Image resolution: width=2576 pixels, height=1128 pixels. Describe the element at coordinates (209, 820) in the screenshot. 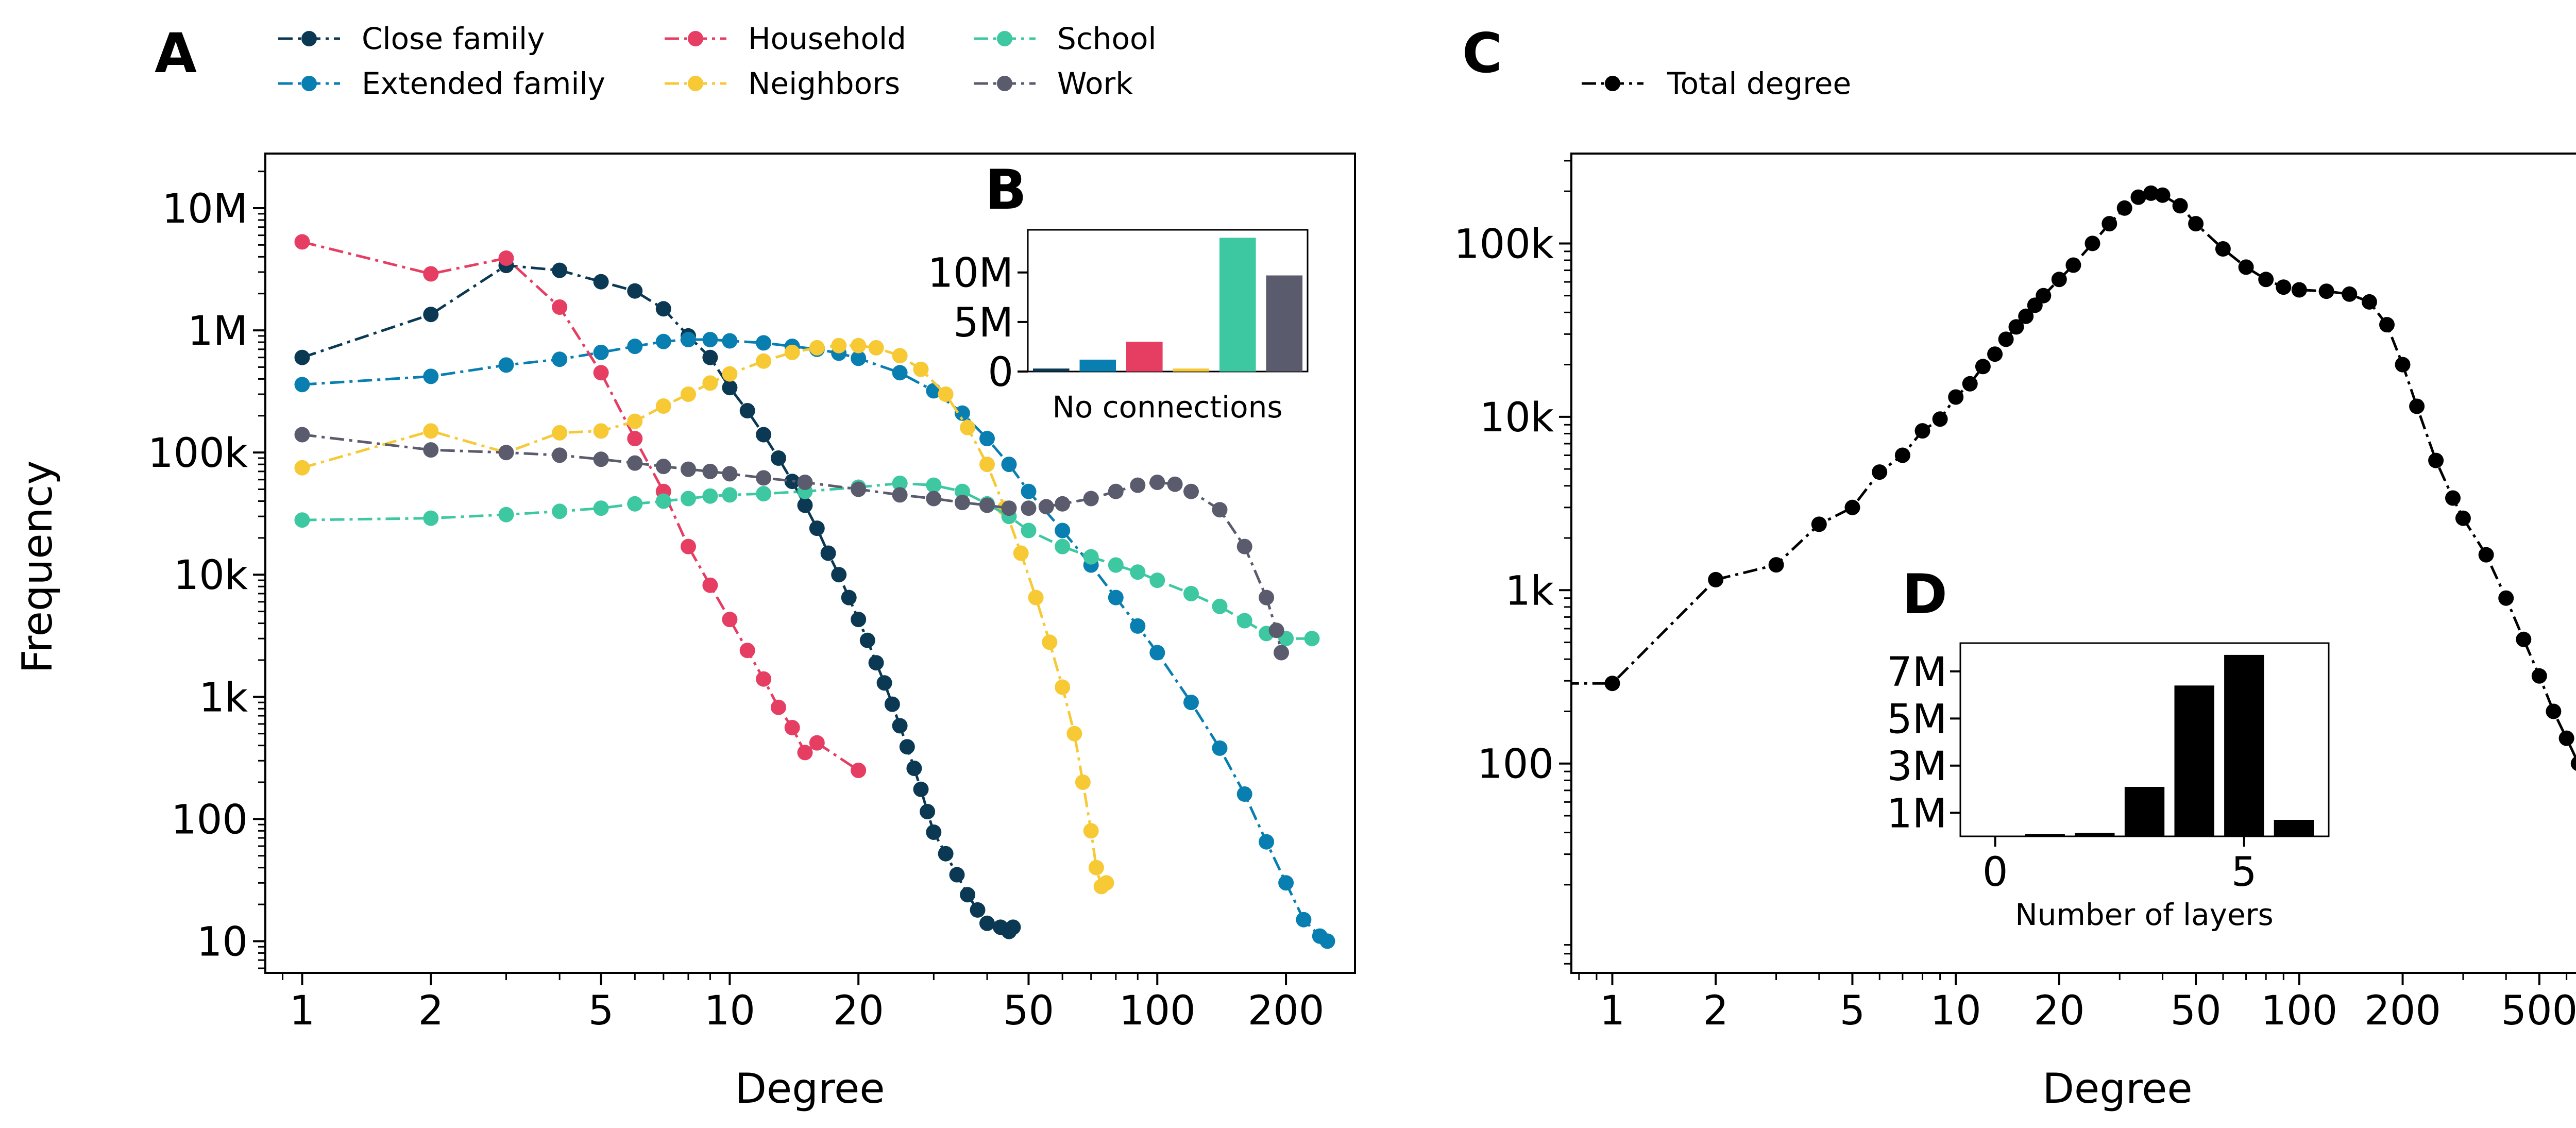

I see `y-tick-label-a: 100` at that location.